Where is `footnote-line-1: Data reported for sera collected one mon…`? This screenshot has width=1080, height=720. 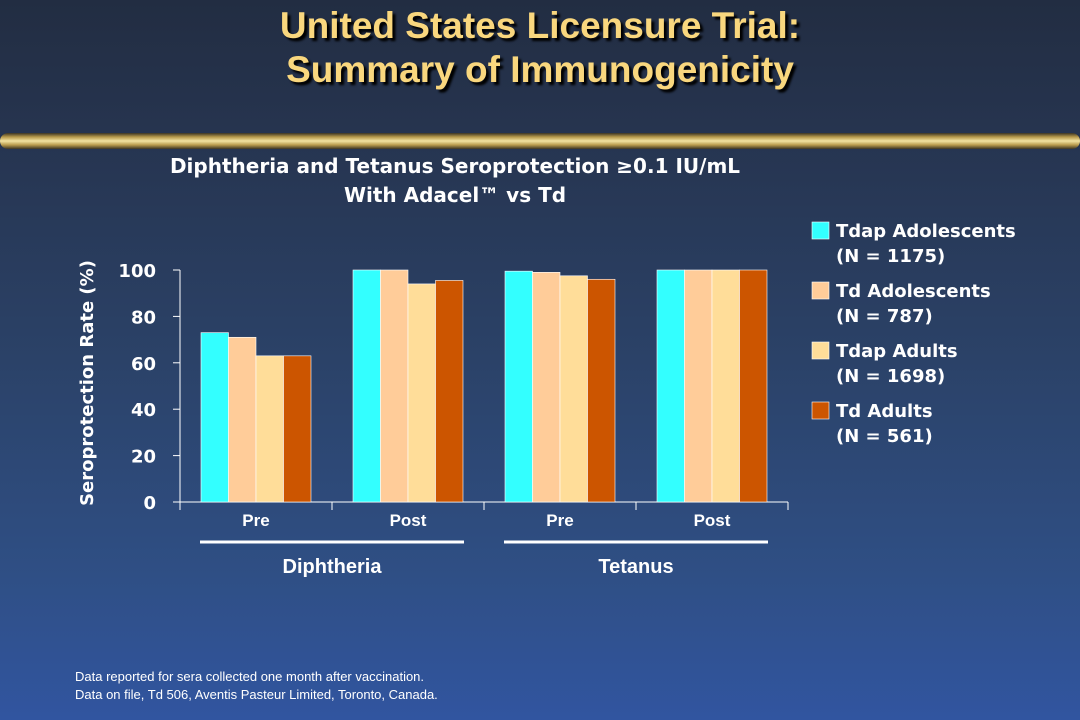
footnote-line-1: Data reported for sera collected one mon… is located at coordinates (250, 676).